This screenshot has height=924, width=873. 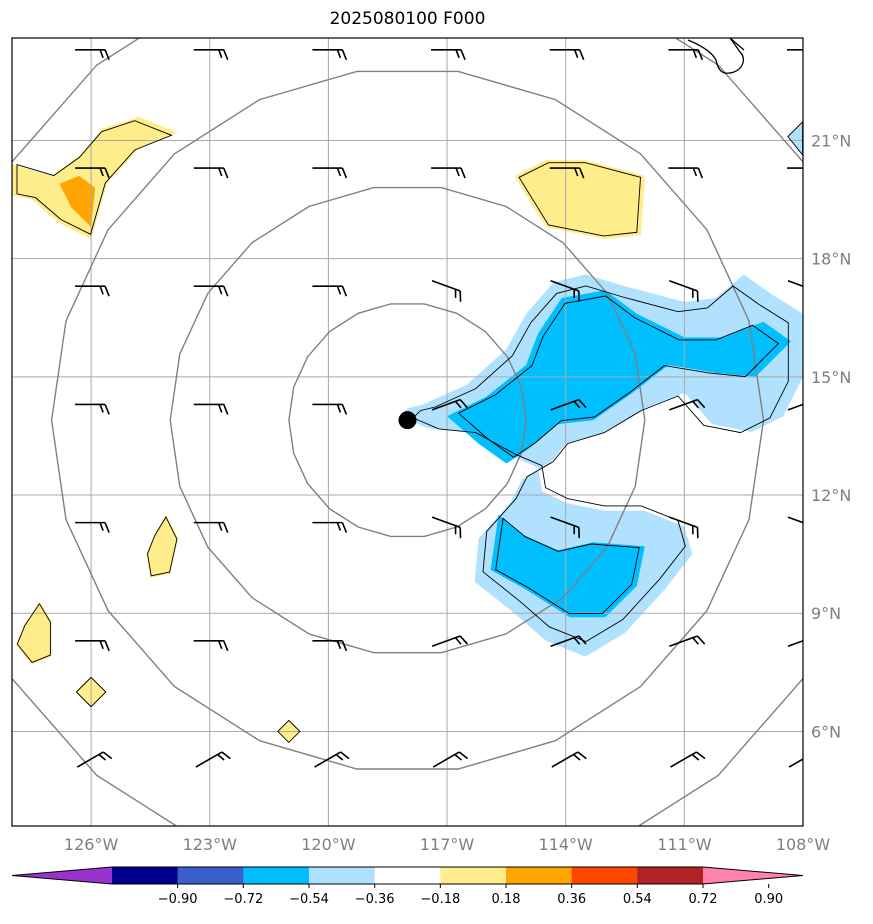 What do you see at coordinates (328, 844) in the screenshot?
I see `longitude-tick-label: 120°W` at bounding box center [328, 844].